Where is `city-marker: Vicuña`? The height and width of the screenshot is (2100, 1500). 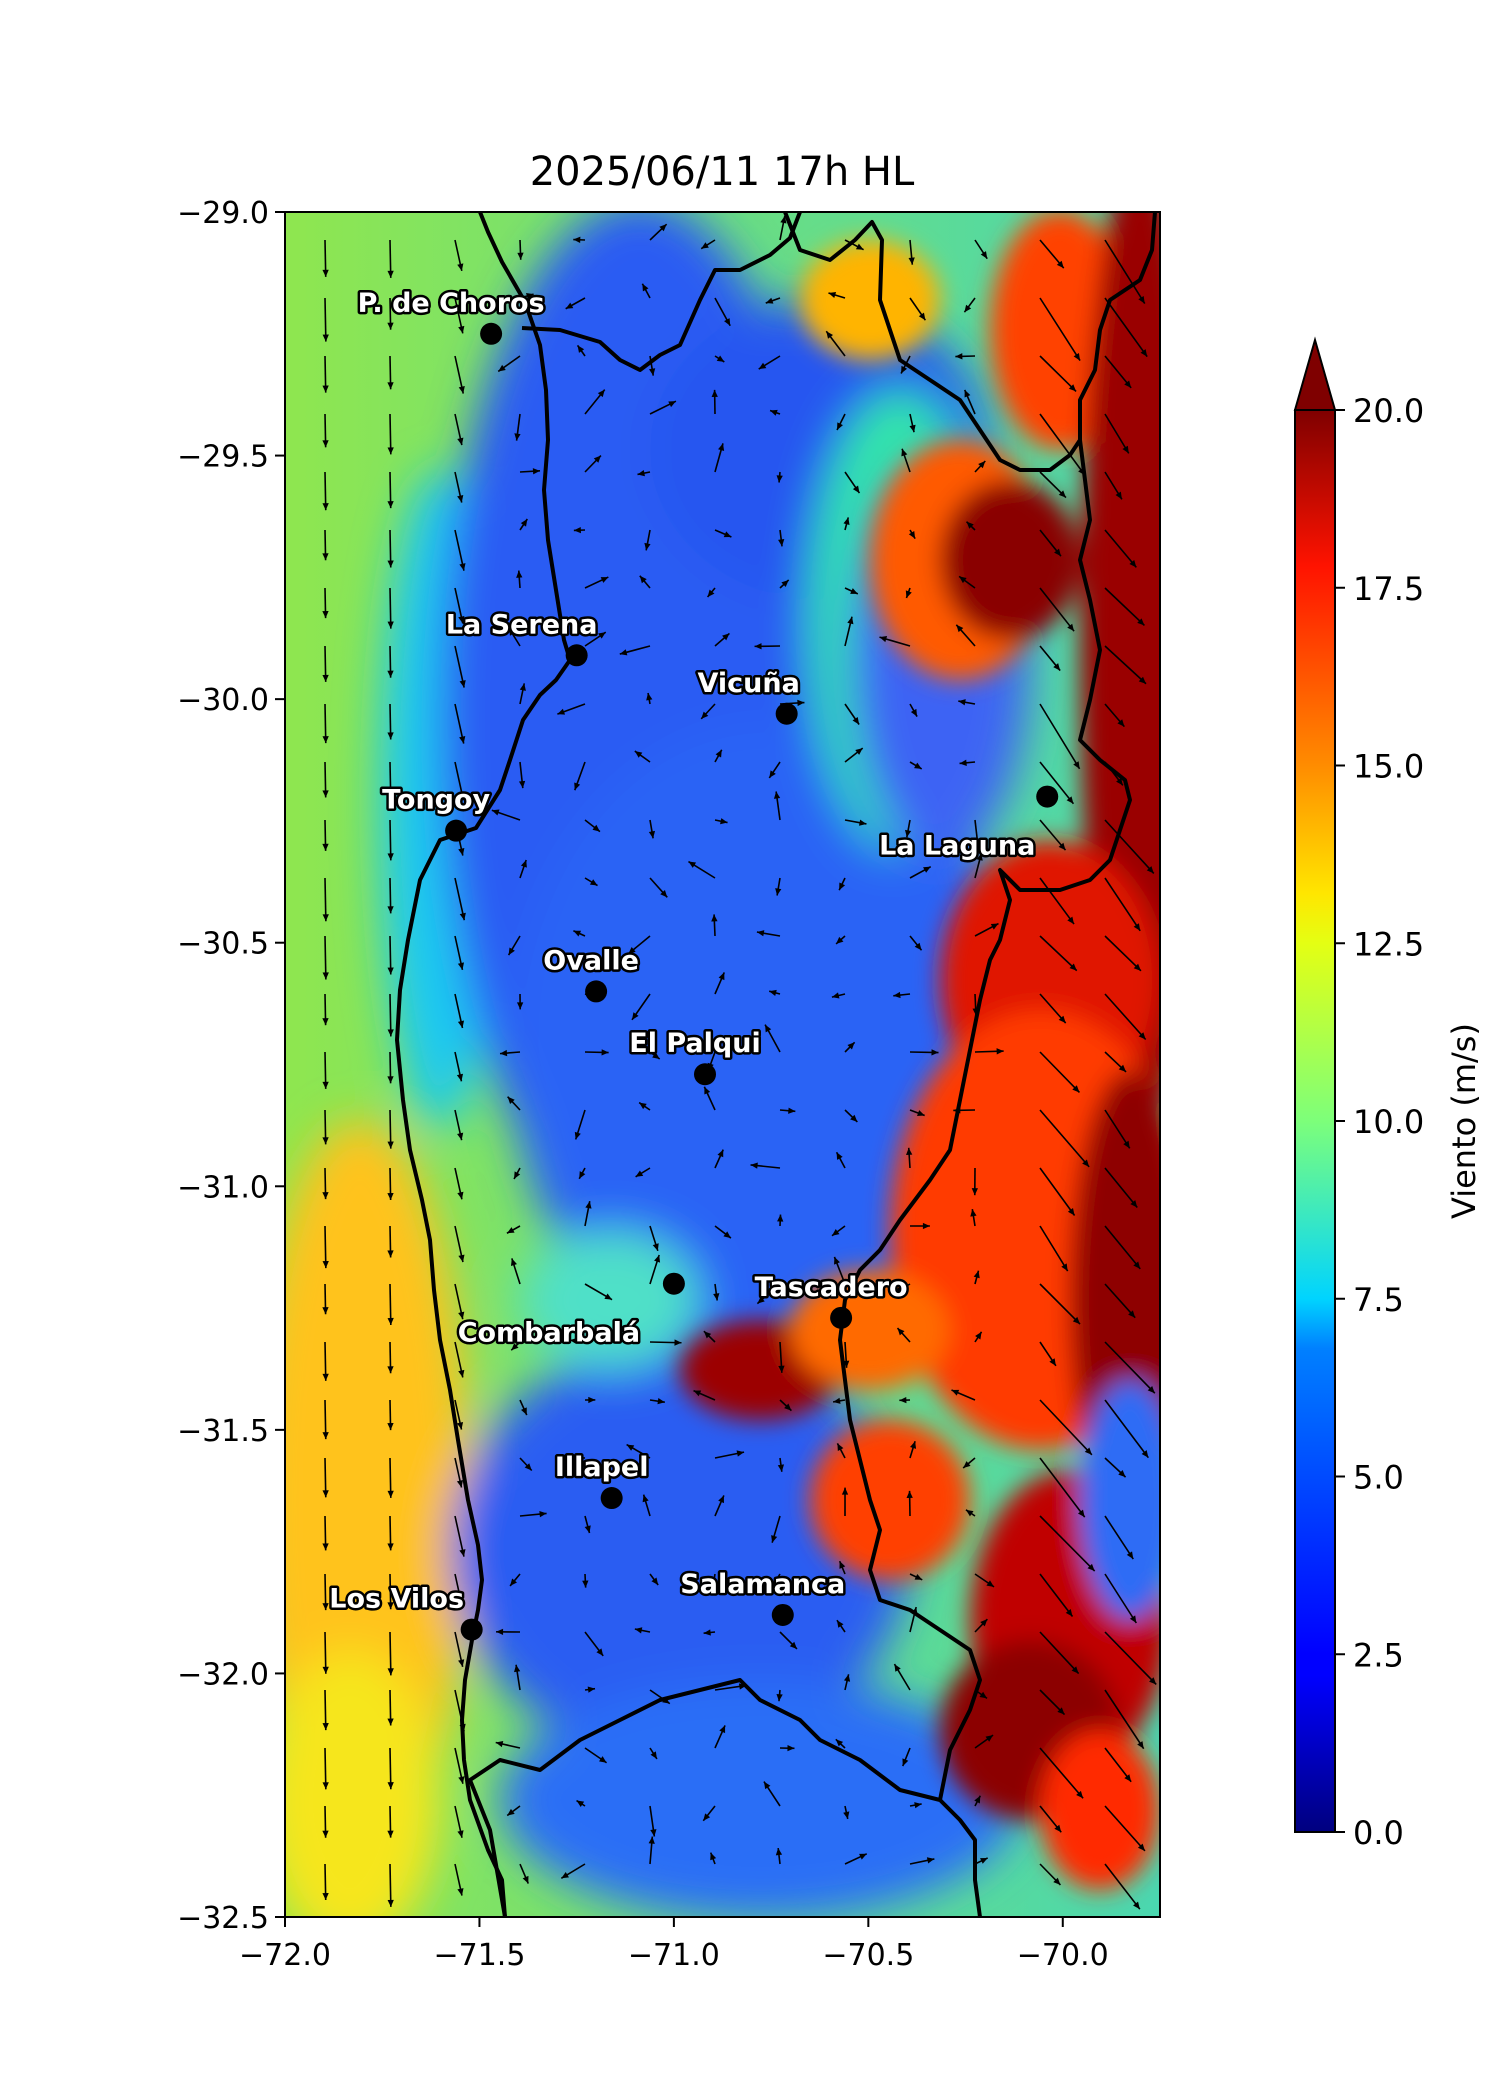 city-marker: Vicuña is located at coordinates (748, 695).